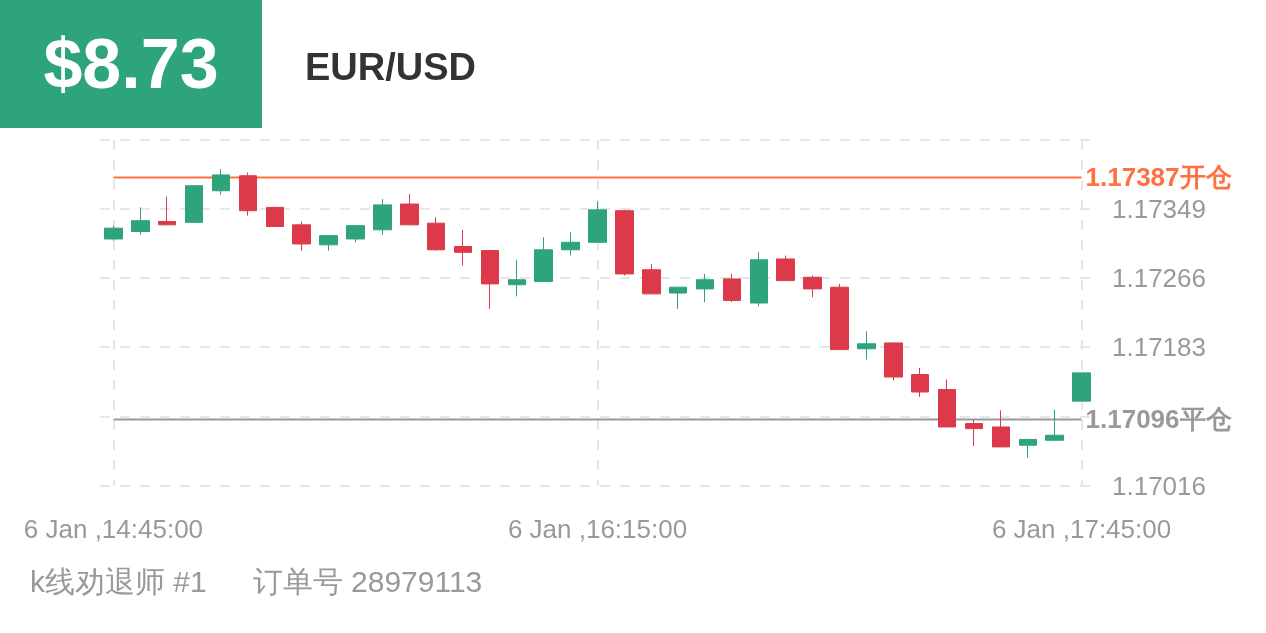  I want to click on x-tick-label: 6 Jan ,16:15:00, so click(597, 529).